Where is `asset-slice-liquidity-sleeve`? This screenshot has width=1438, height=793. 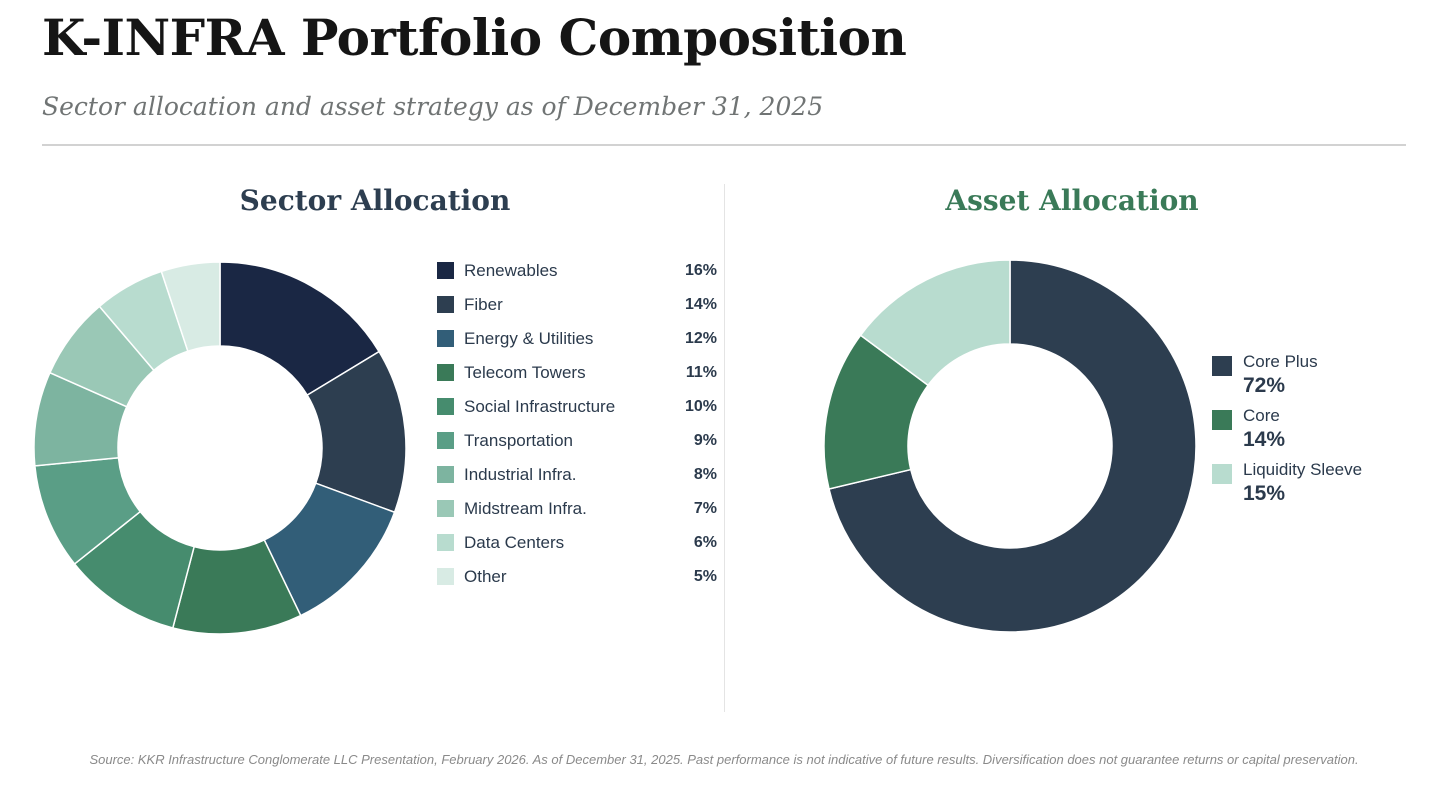 asset-slice-liquidity-sleeve is located at coordinates (935, 323).